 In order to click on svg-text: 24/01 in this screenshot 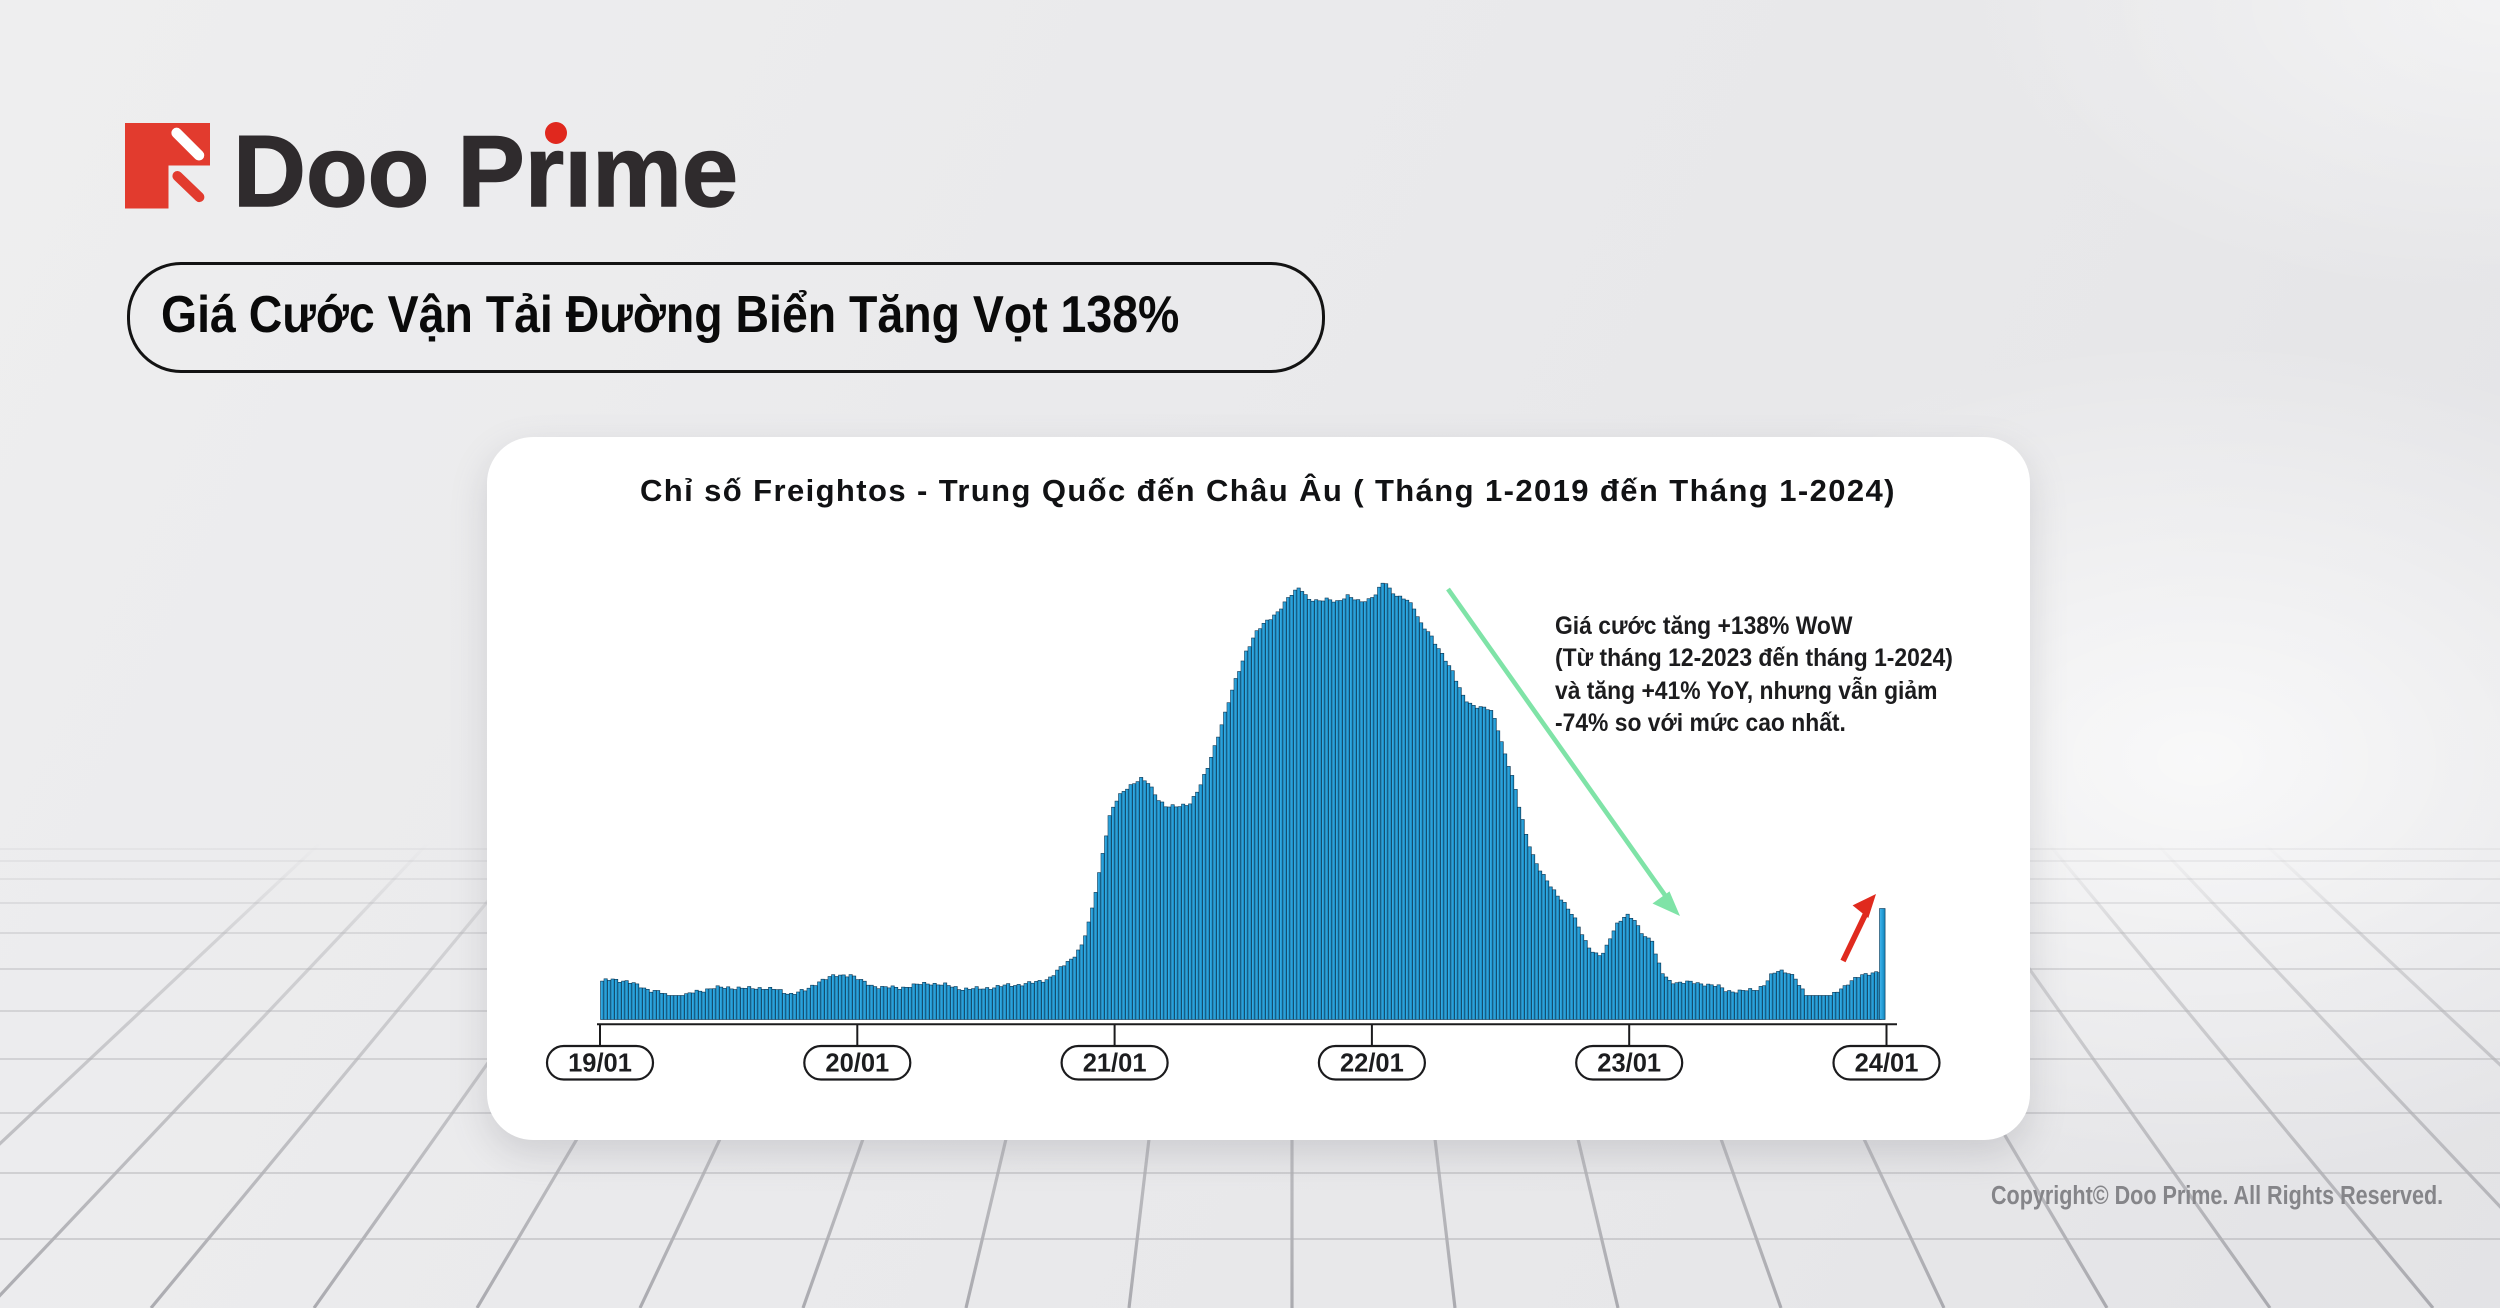, I will do `click(1887, 1064)`.